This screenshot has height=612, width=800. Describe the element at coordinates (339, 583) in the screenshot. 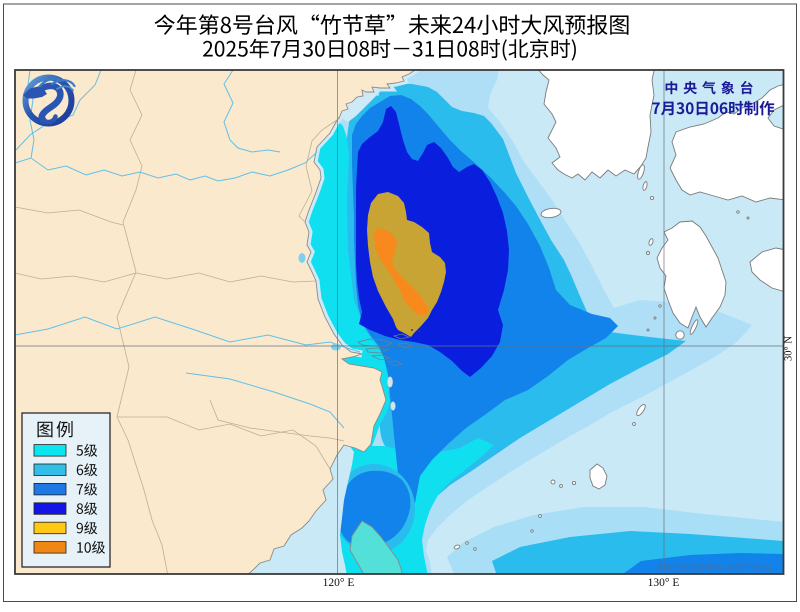

I see `svg-text: 120° E` at that location.